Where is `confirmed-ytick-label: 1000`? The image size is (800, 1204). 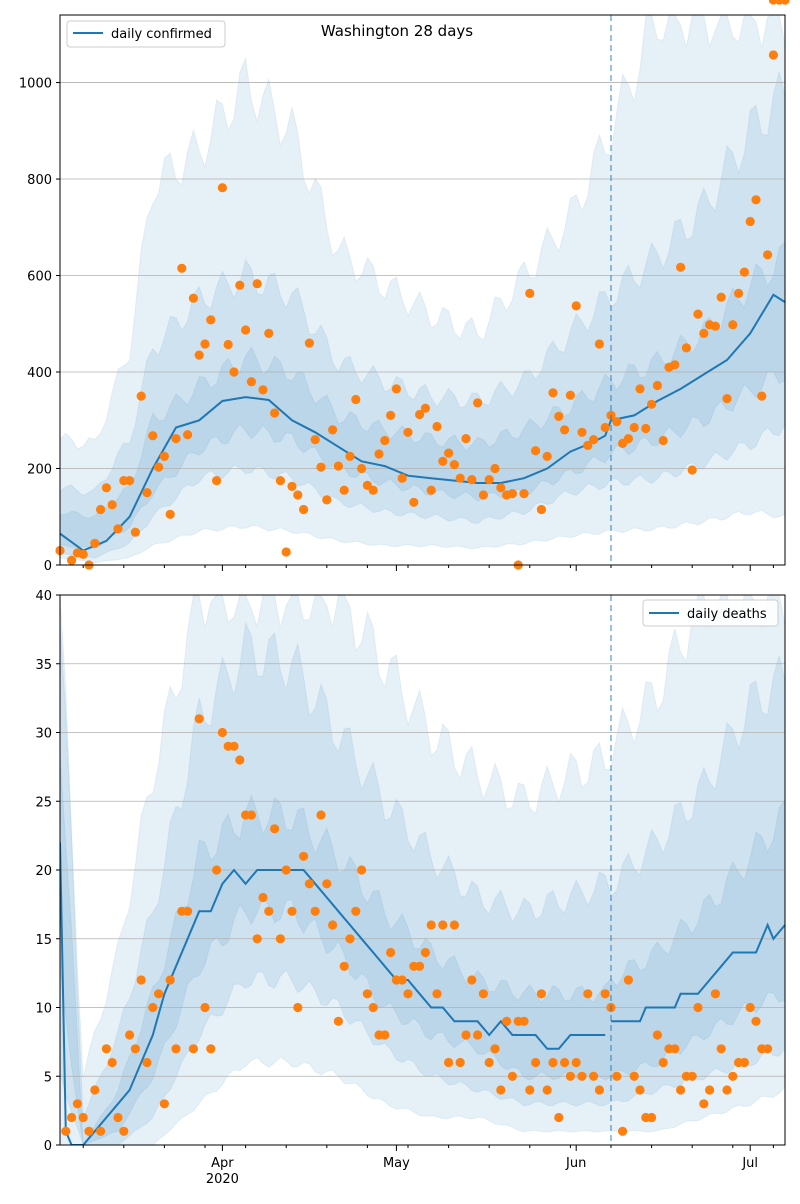 confirmed-ytick-label: 1000 is located at coordinates (35, 84).